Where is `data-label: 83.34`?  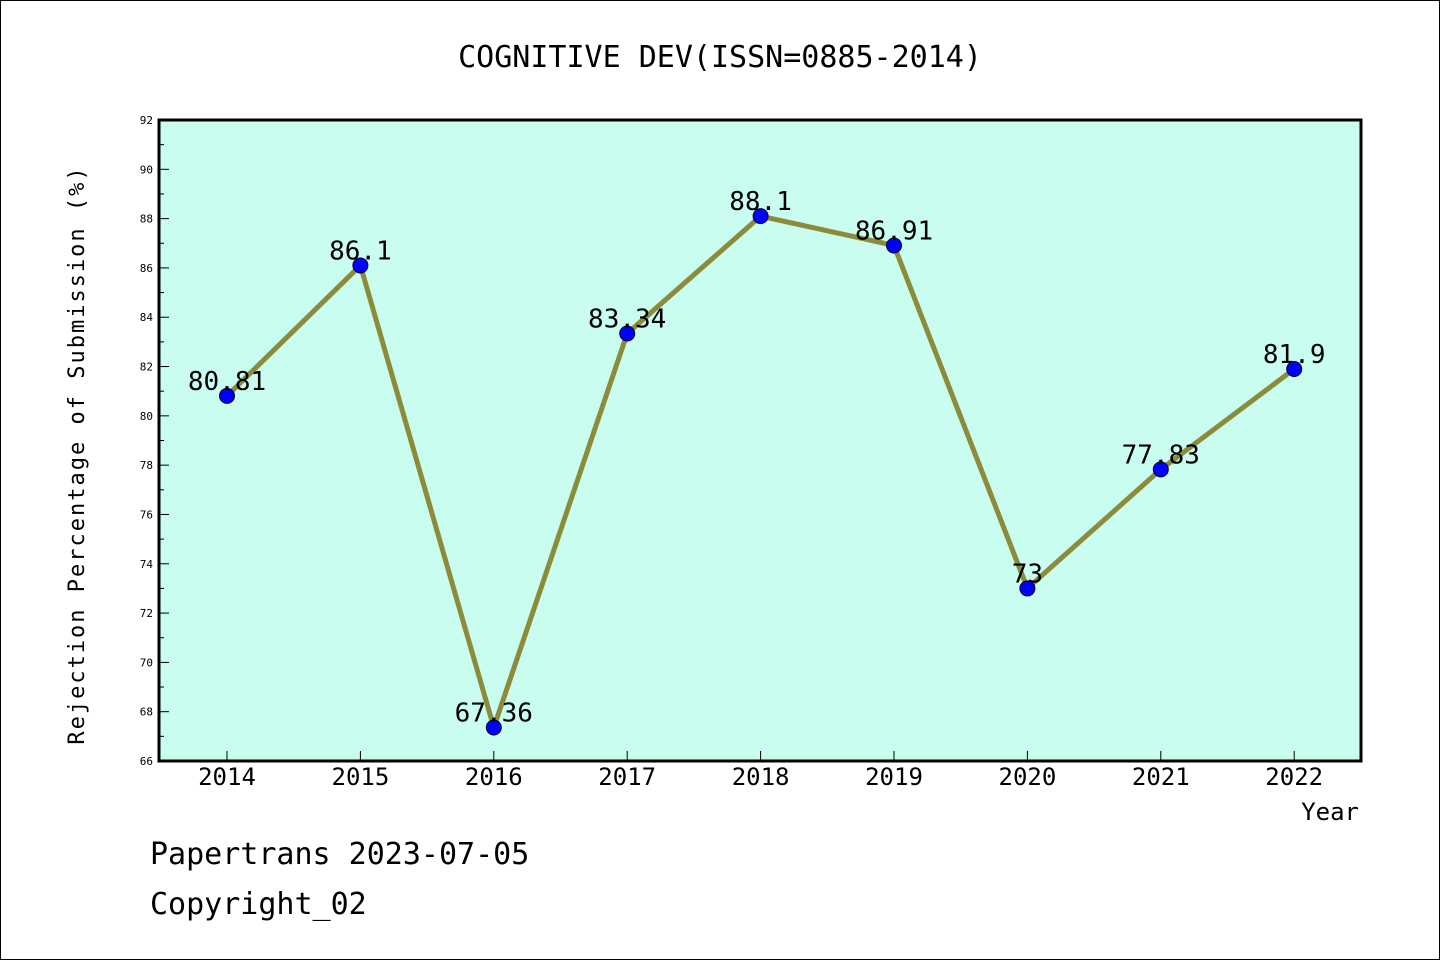
data-label: 83.34 is located at coordinates (627, 320).